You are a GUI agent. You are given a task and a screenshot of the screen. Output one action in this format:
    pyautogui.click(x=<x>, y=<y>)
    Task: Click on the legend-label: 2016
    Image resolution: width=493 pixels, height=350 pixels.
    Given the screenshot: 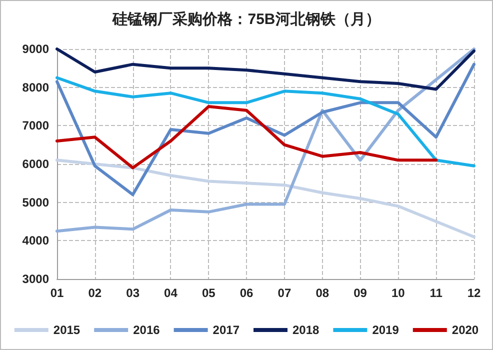 What is the action you would take?
    pyautogui.click(x=146, y=330)
    